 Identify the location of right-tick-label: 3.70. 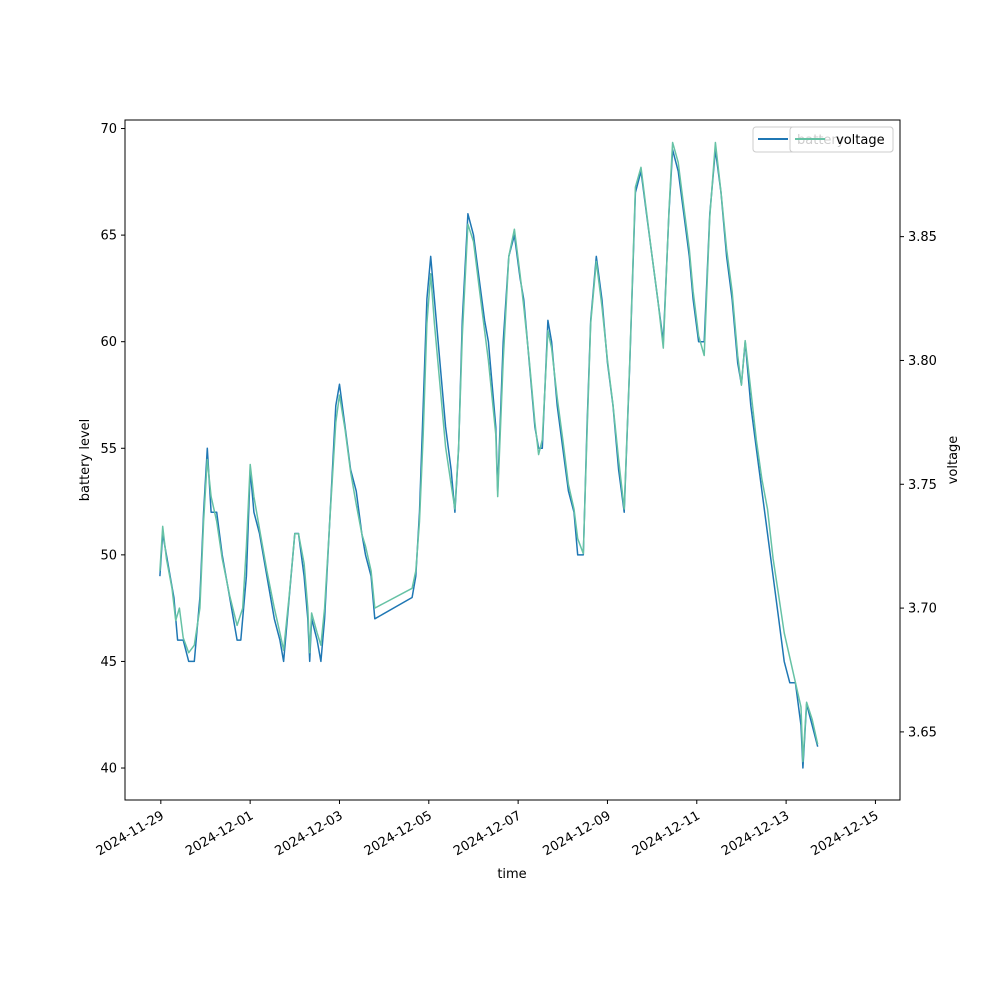
(922, 609).